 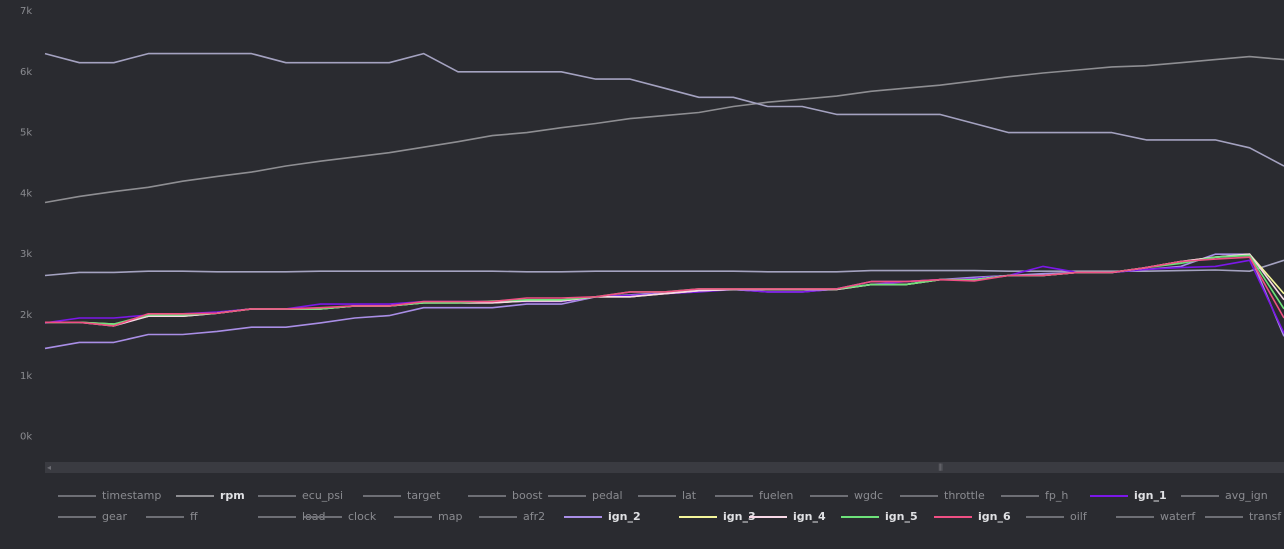 I want to click on y-tick-label: 4k, so click(x=26, y=193).